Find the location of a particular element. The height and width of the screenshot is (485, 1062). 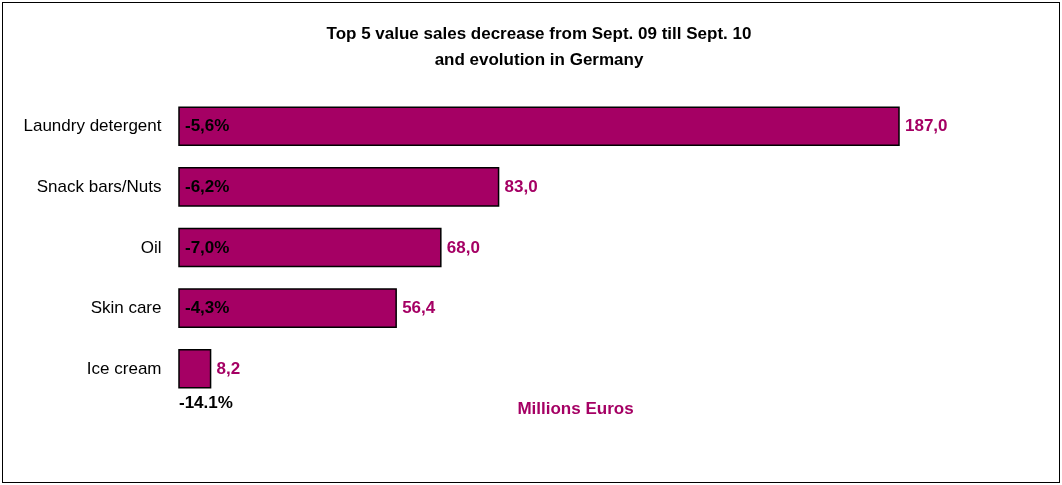

annotation: -14.1% is located at coordinates (206, 402).